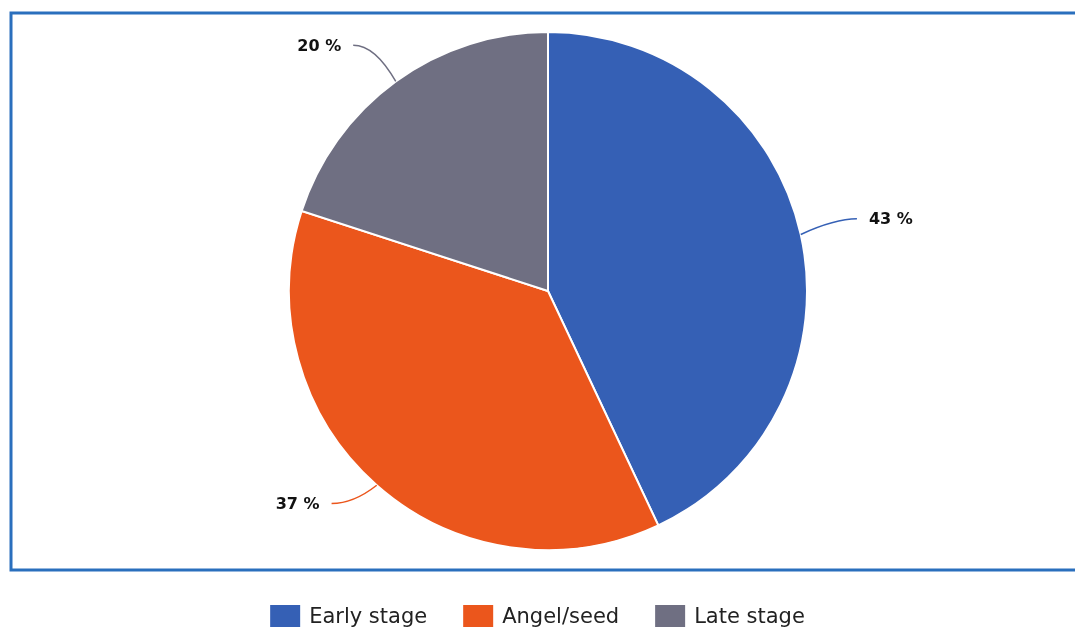 The width and height of the screenshot is (1075, 629). I want to click on legend-label: Late stage, so click(749, 616).